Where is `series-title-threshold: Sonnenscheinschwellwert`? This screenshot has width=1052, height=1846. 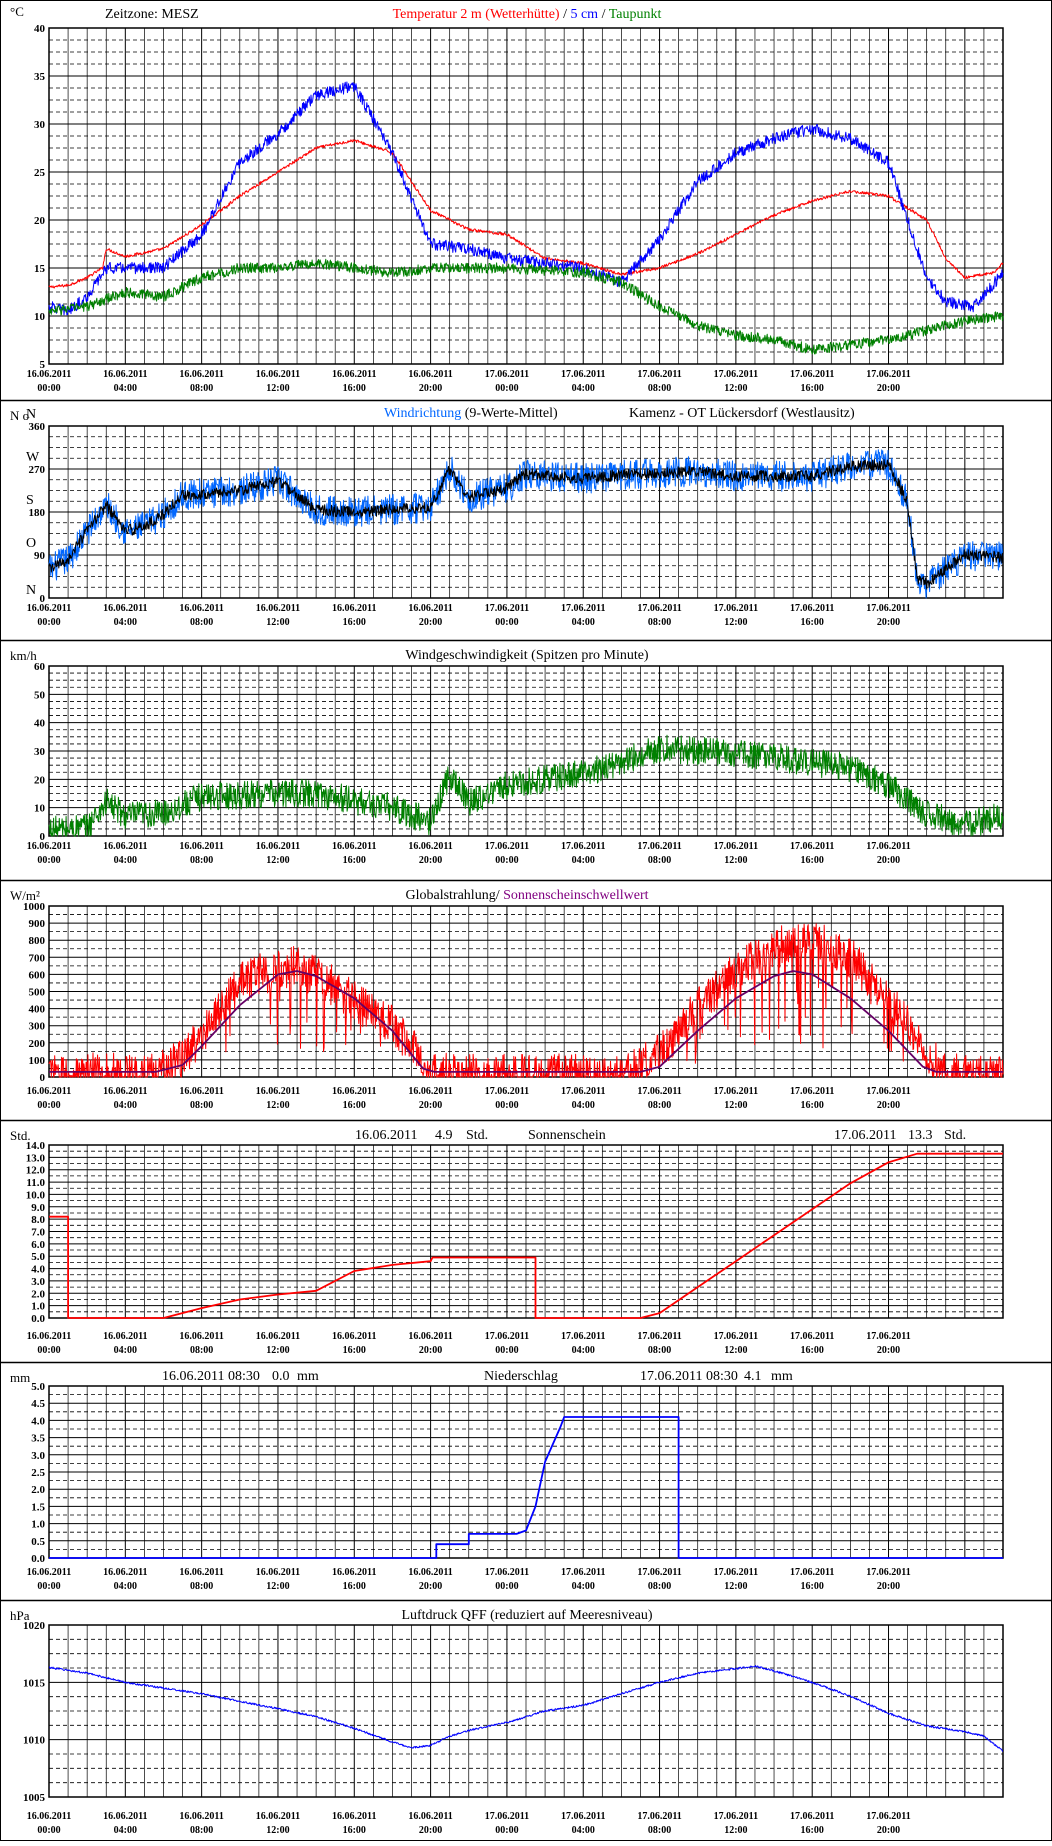 series-title-threshold: Sonnenscheinschwellwert is located at coordinates (574, 895).